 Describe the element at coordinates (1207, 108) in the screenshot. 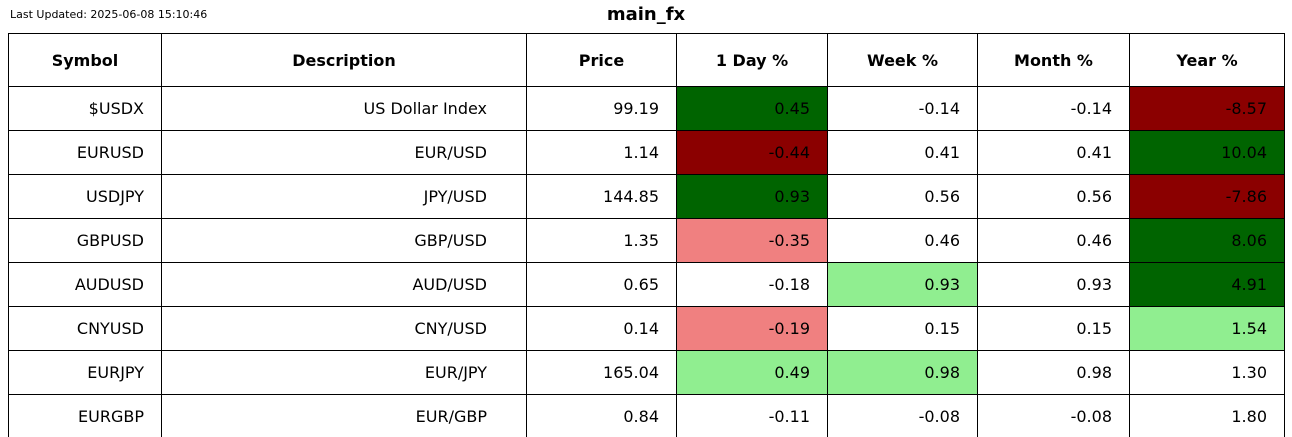

I see `year-pct-cell: -8.57` at that location.